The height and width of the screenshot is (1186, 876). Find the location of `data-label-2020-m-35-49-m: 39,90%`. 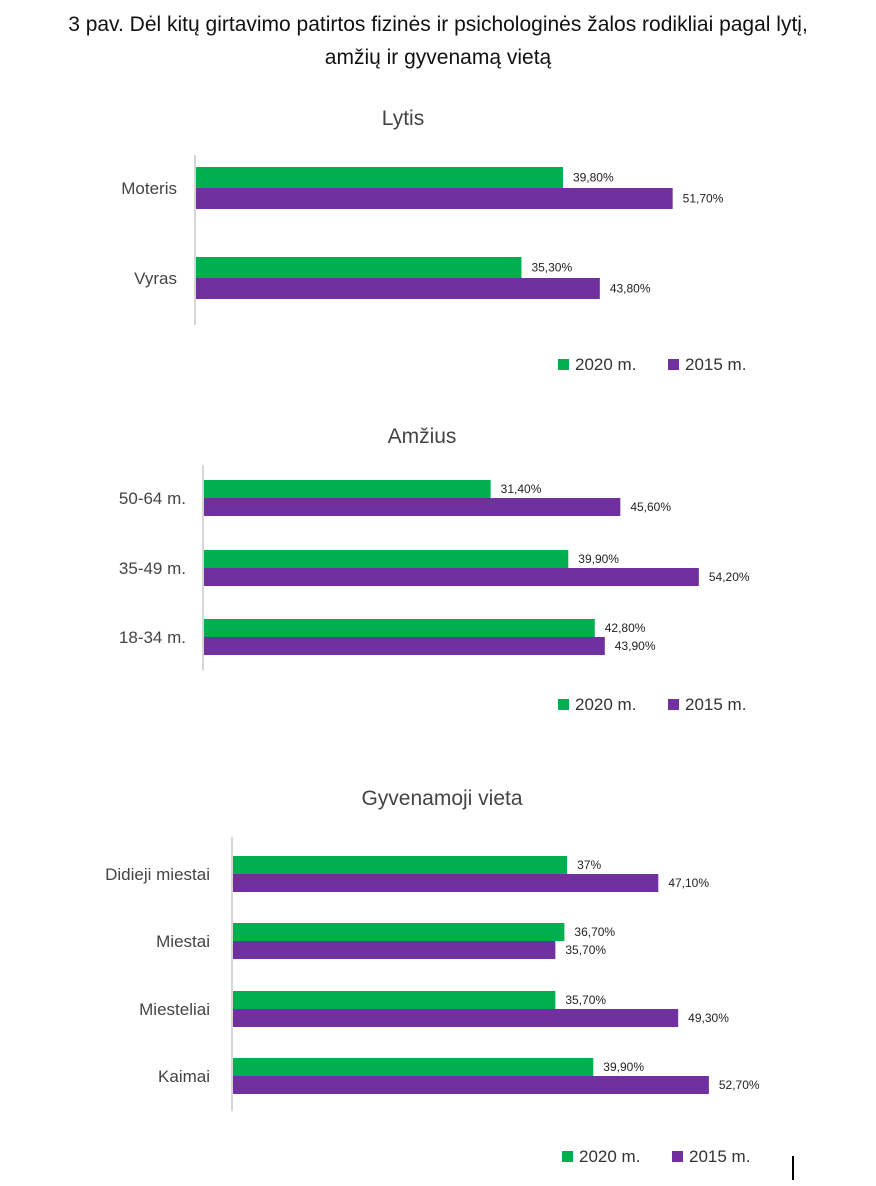

data-label-2020-m-35-49-m: 39,90% is located at coordinates (598, 559).